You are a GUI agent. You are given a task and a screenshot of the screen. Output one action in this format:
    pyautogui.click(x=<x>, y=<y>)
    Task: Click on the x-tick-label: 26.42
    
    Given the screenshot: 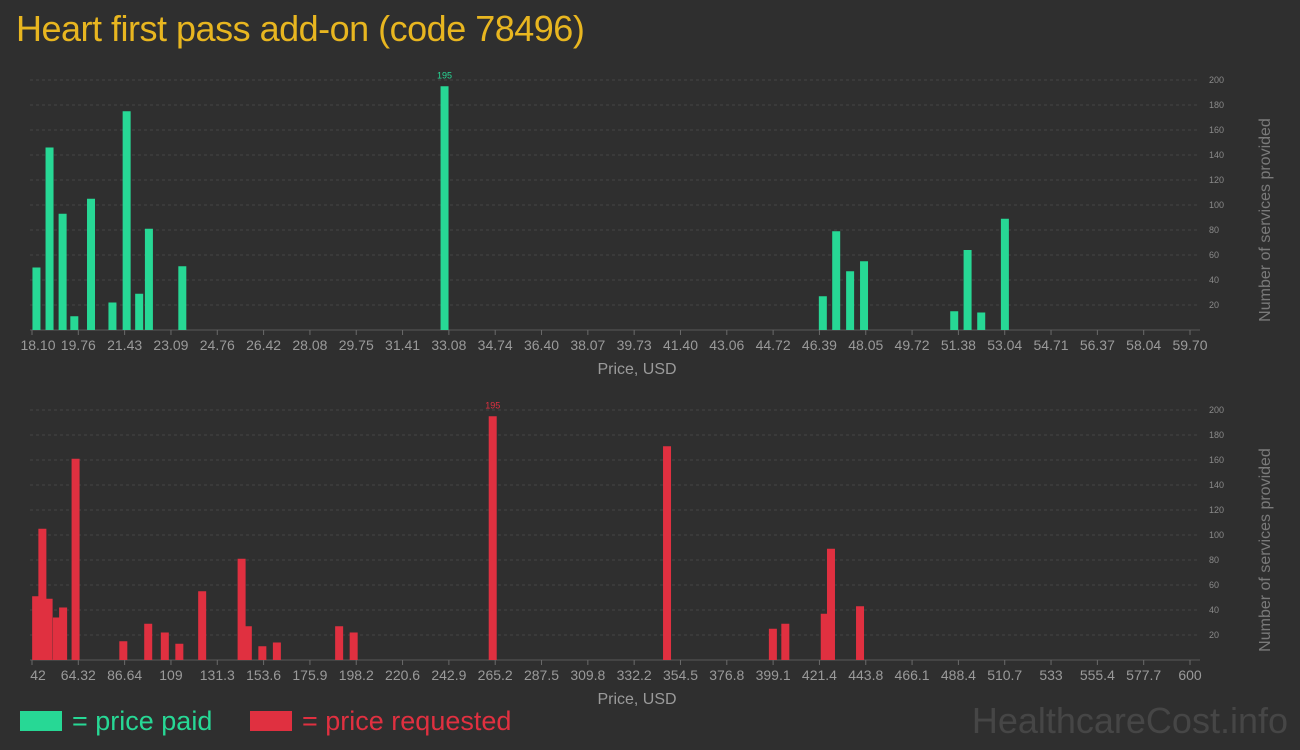 What is the action you would take?
    pyautogui.click(x=263, y=345)
    